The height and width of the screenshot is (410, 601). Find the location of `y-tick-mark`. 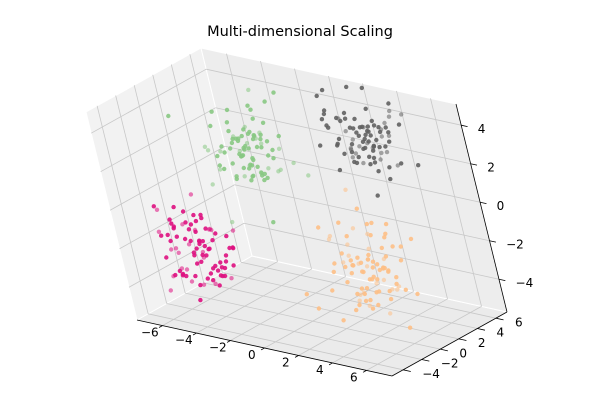

y-tick-mark is located at coordinates (481, 329).